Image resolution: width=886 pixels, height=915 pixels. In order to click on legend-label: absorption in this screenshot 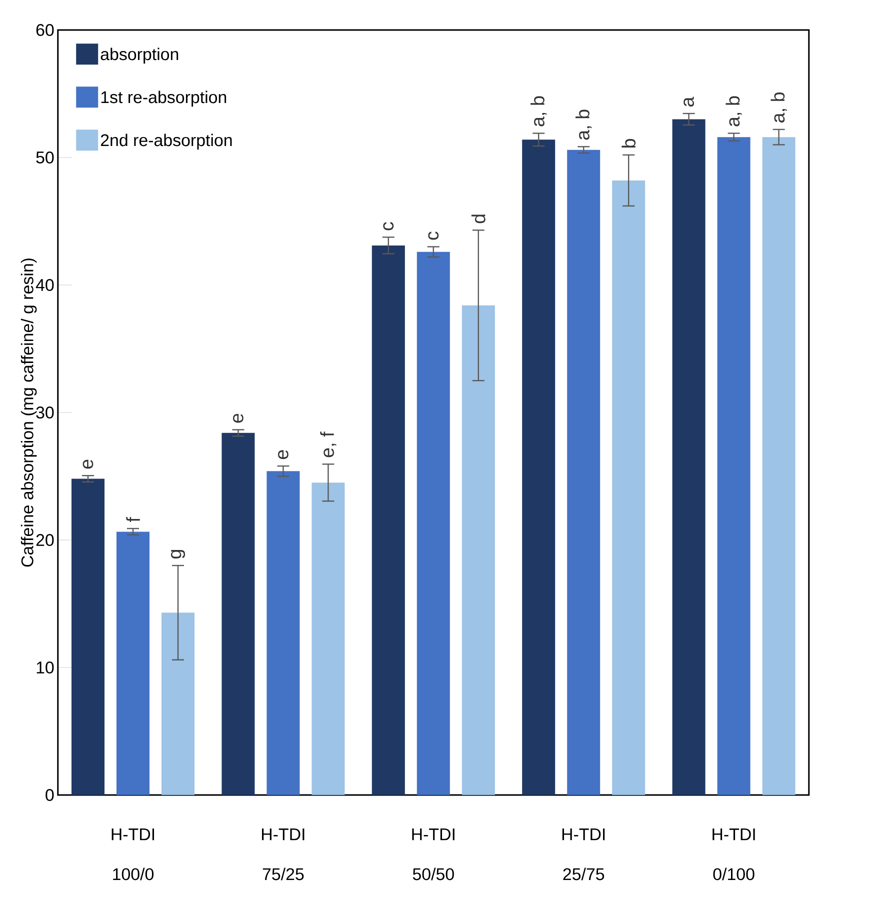, I will do `click(139, 56)`.